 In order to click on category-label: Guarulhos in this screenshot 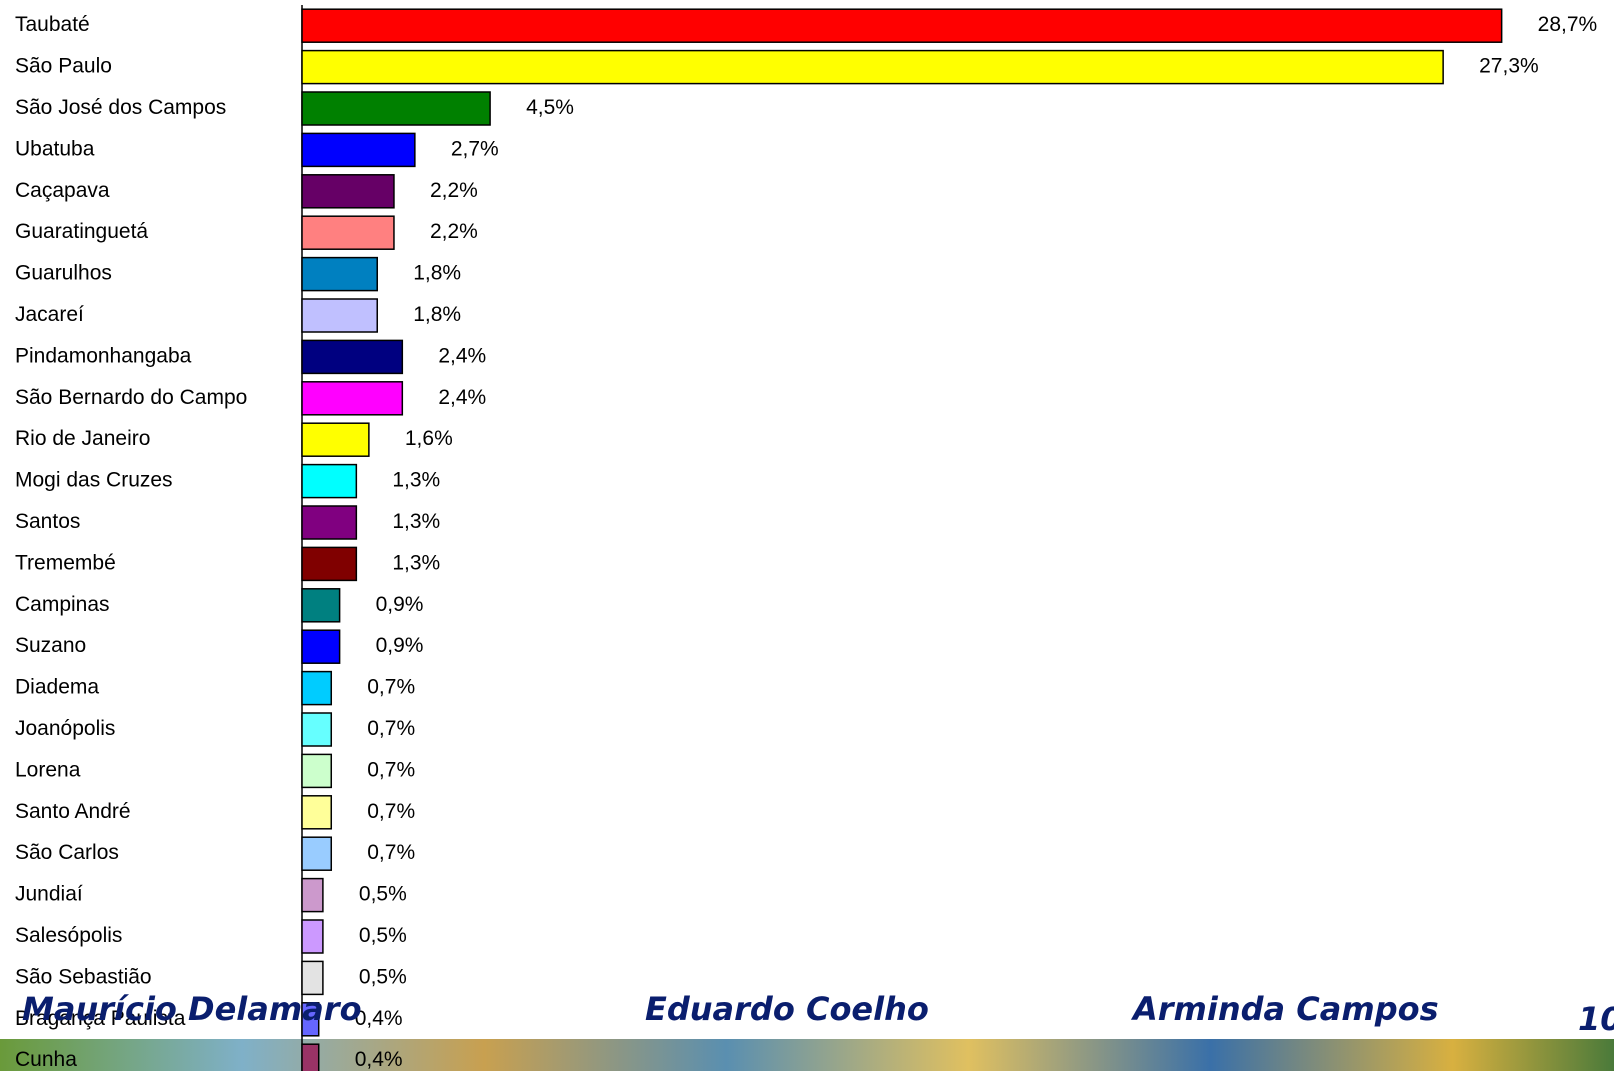, I will do `click(63, 273)`.